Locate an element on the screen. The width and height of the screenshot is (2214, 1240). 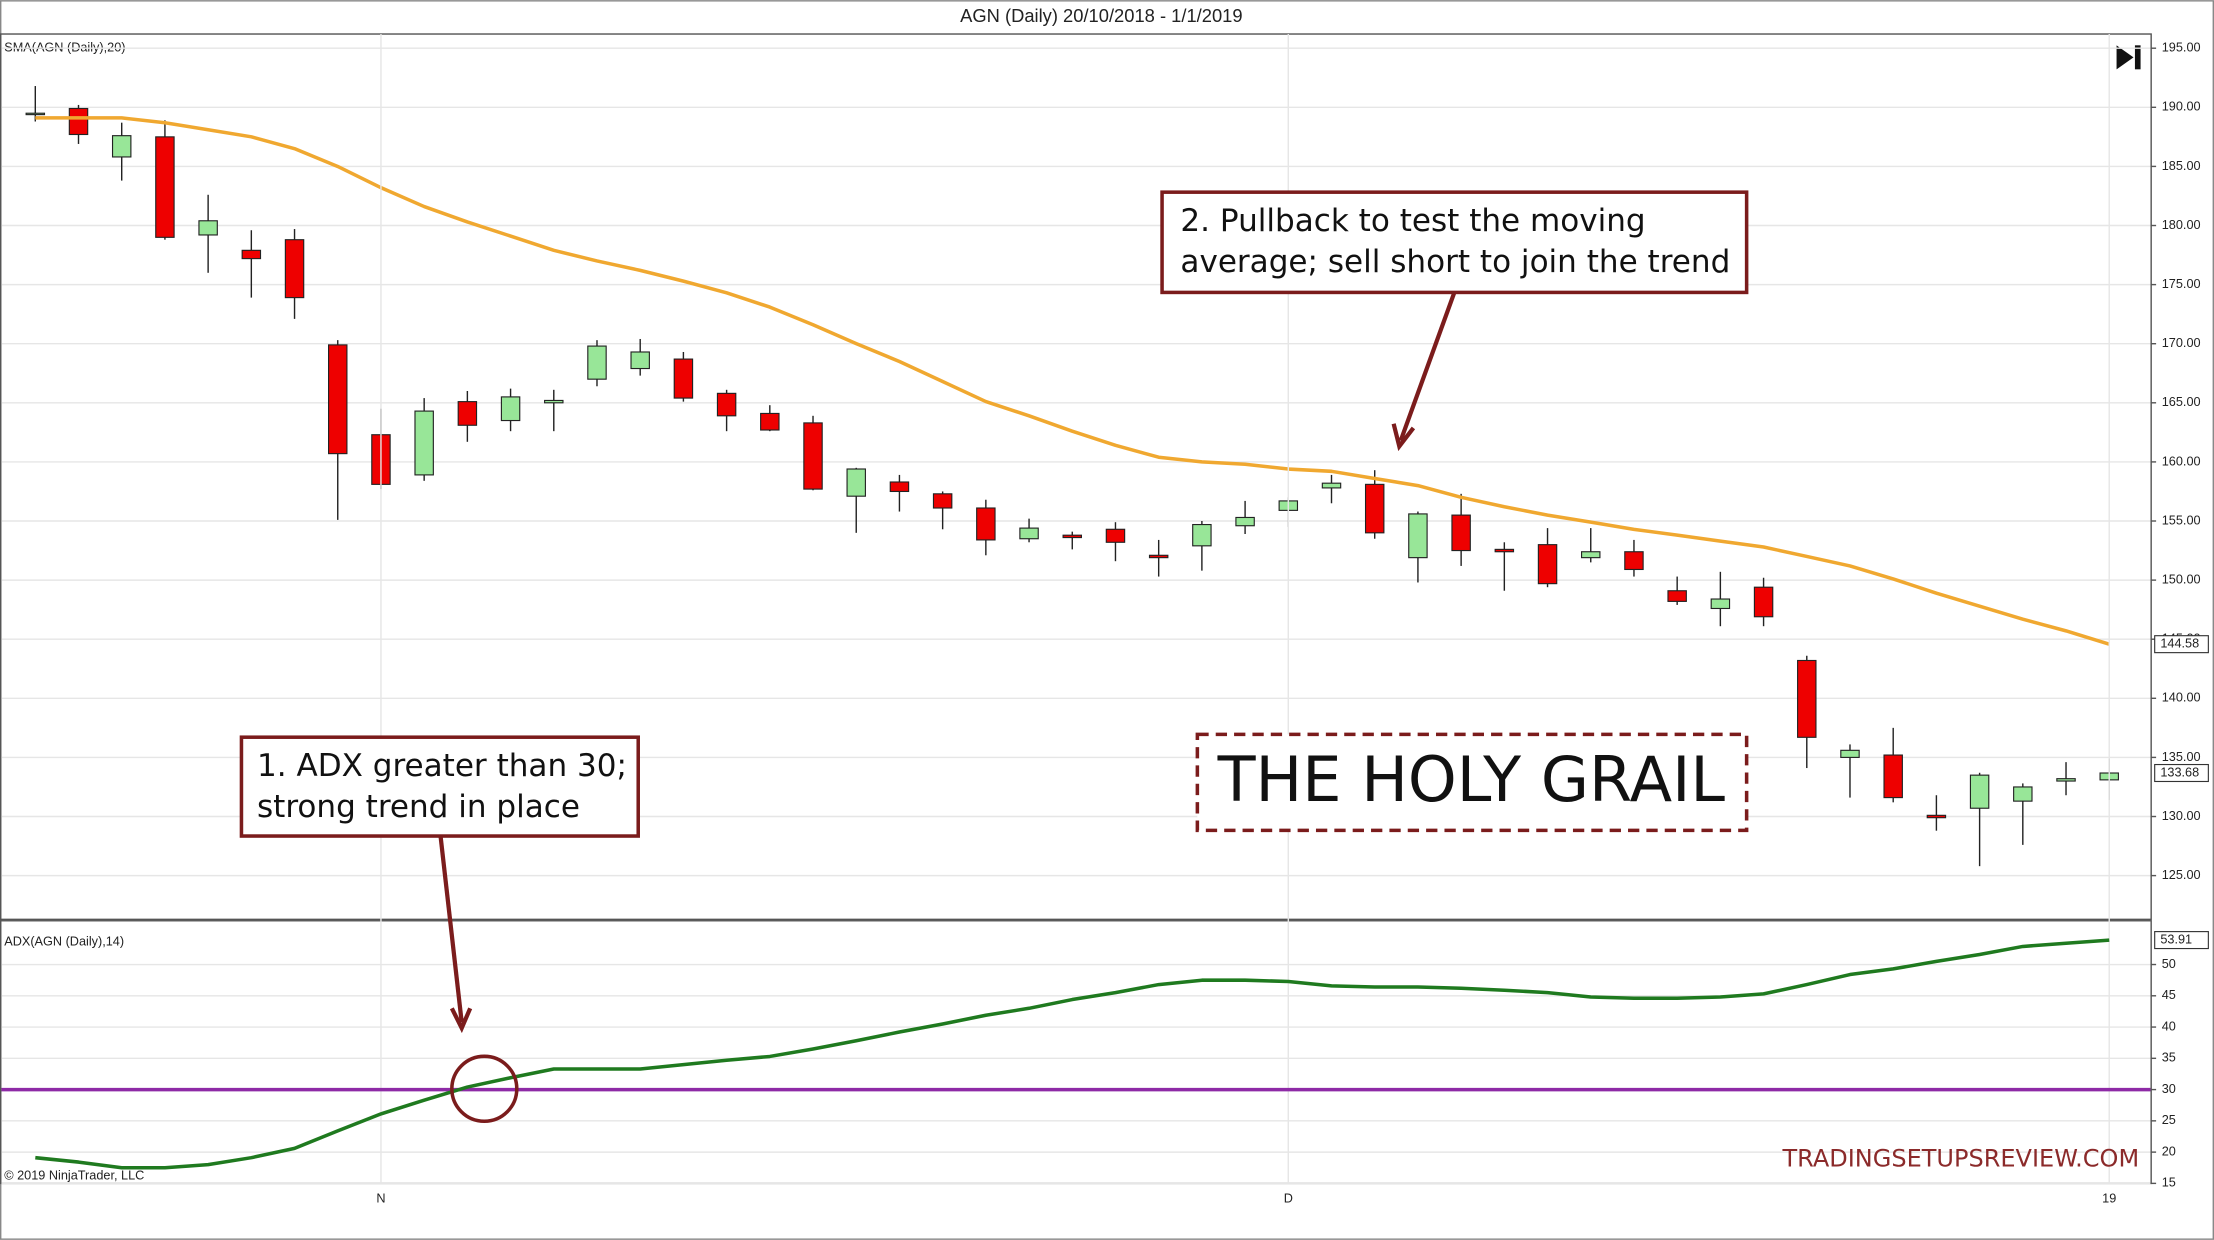
headline-box is located at coordinates (1472, 782).